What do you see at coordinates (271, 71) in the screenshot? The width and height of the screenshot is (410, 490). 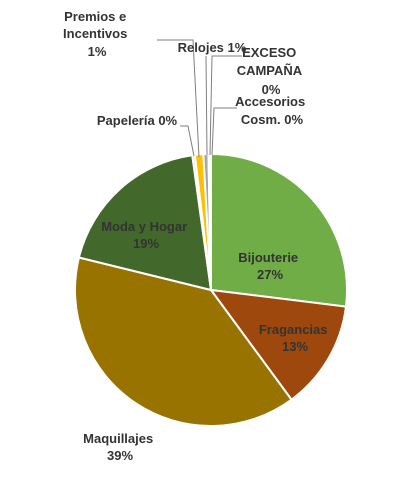 I see `label-exceso-campana: EXCESO CAMPAÑA 0%` at bounding box center [271, 71].